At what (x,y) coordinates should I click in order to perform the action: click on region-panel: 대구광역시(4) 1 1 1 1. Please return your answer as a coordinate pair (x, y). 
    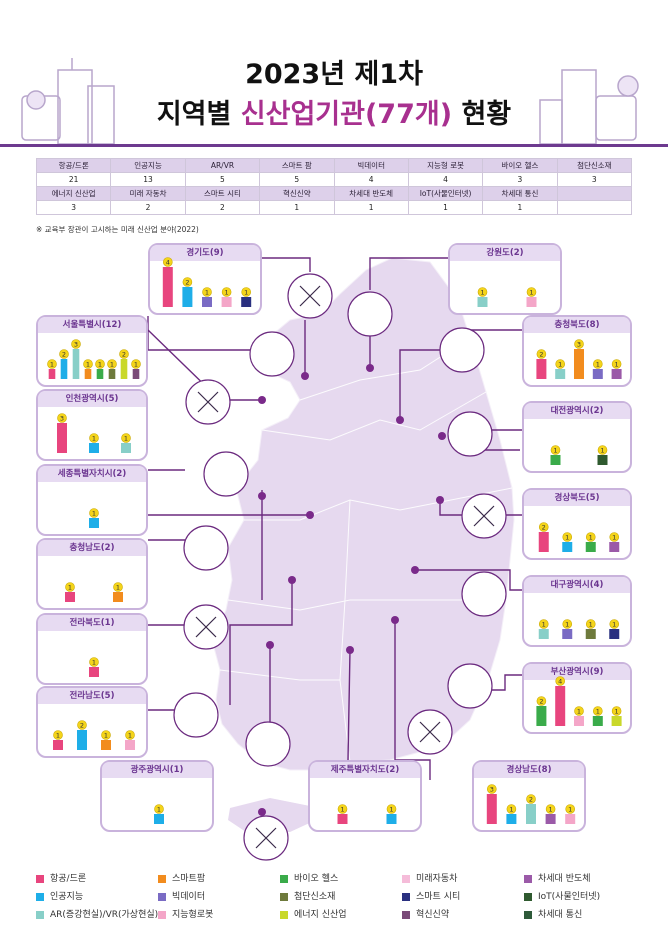
    Looking at the image, I should click on (577, 611).